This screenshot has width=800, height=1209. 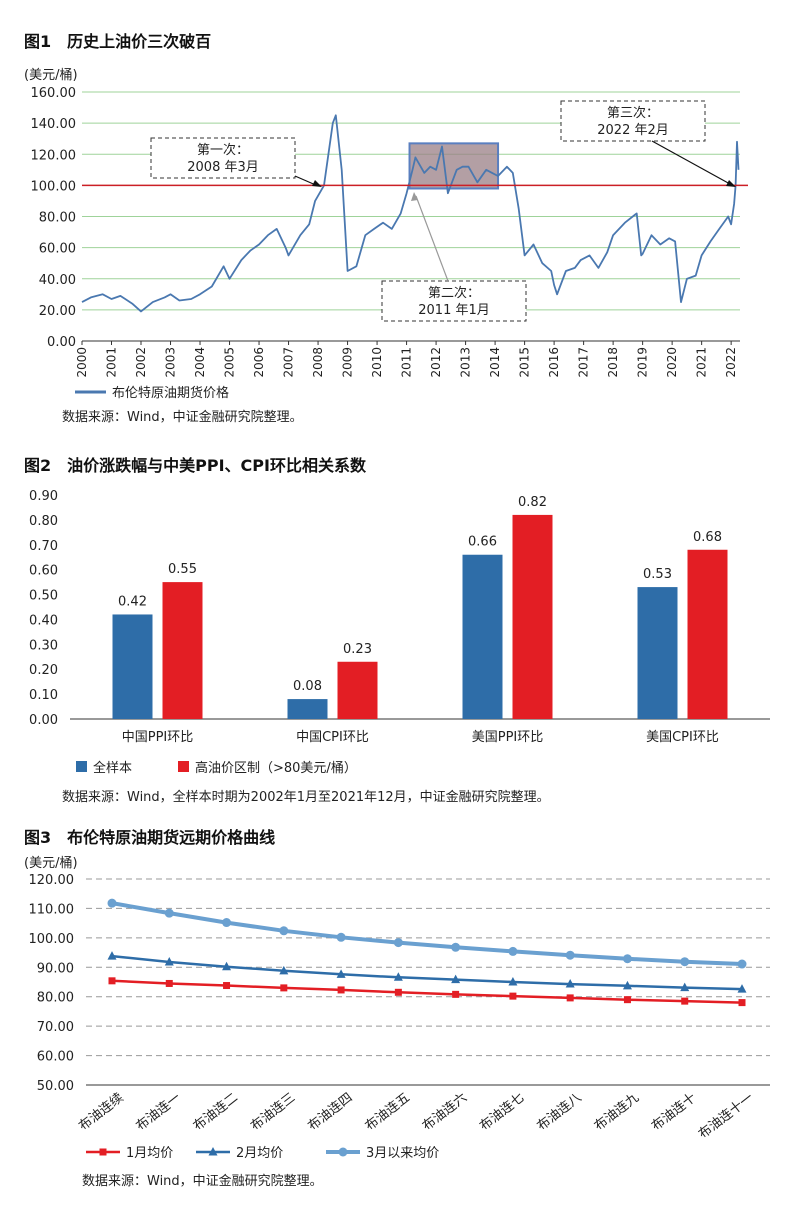 What do you see at coordinates (633, 130) in the screenshot?
I see `annotation-date: 2022 年2月` at bounding box center [633, 130].